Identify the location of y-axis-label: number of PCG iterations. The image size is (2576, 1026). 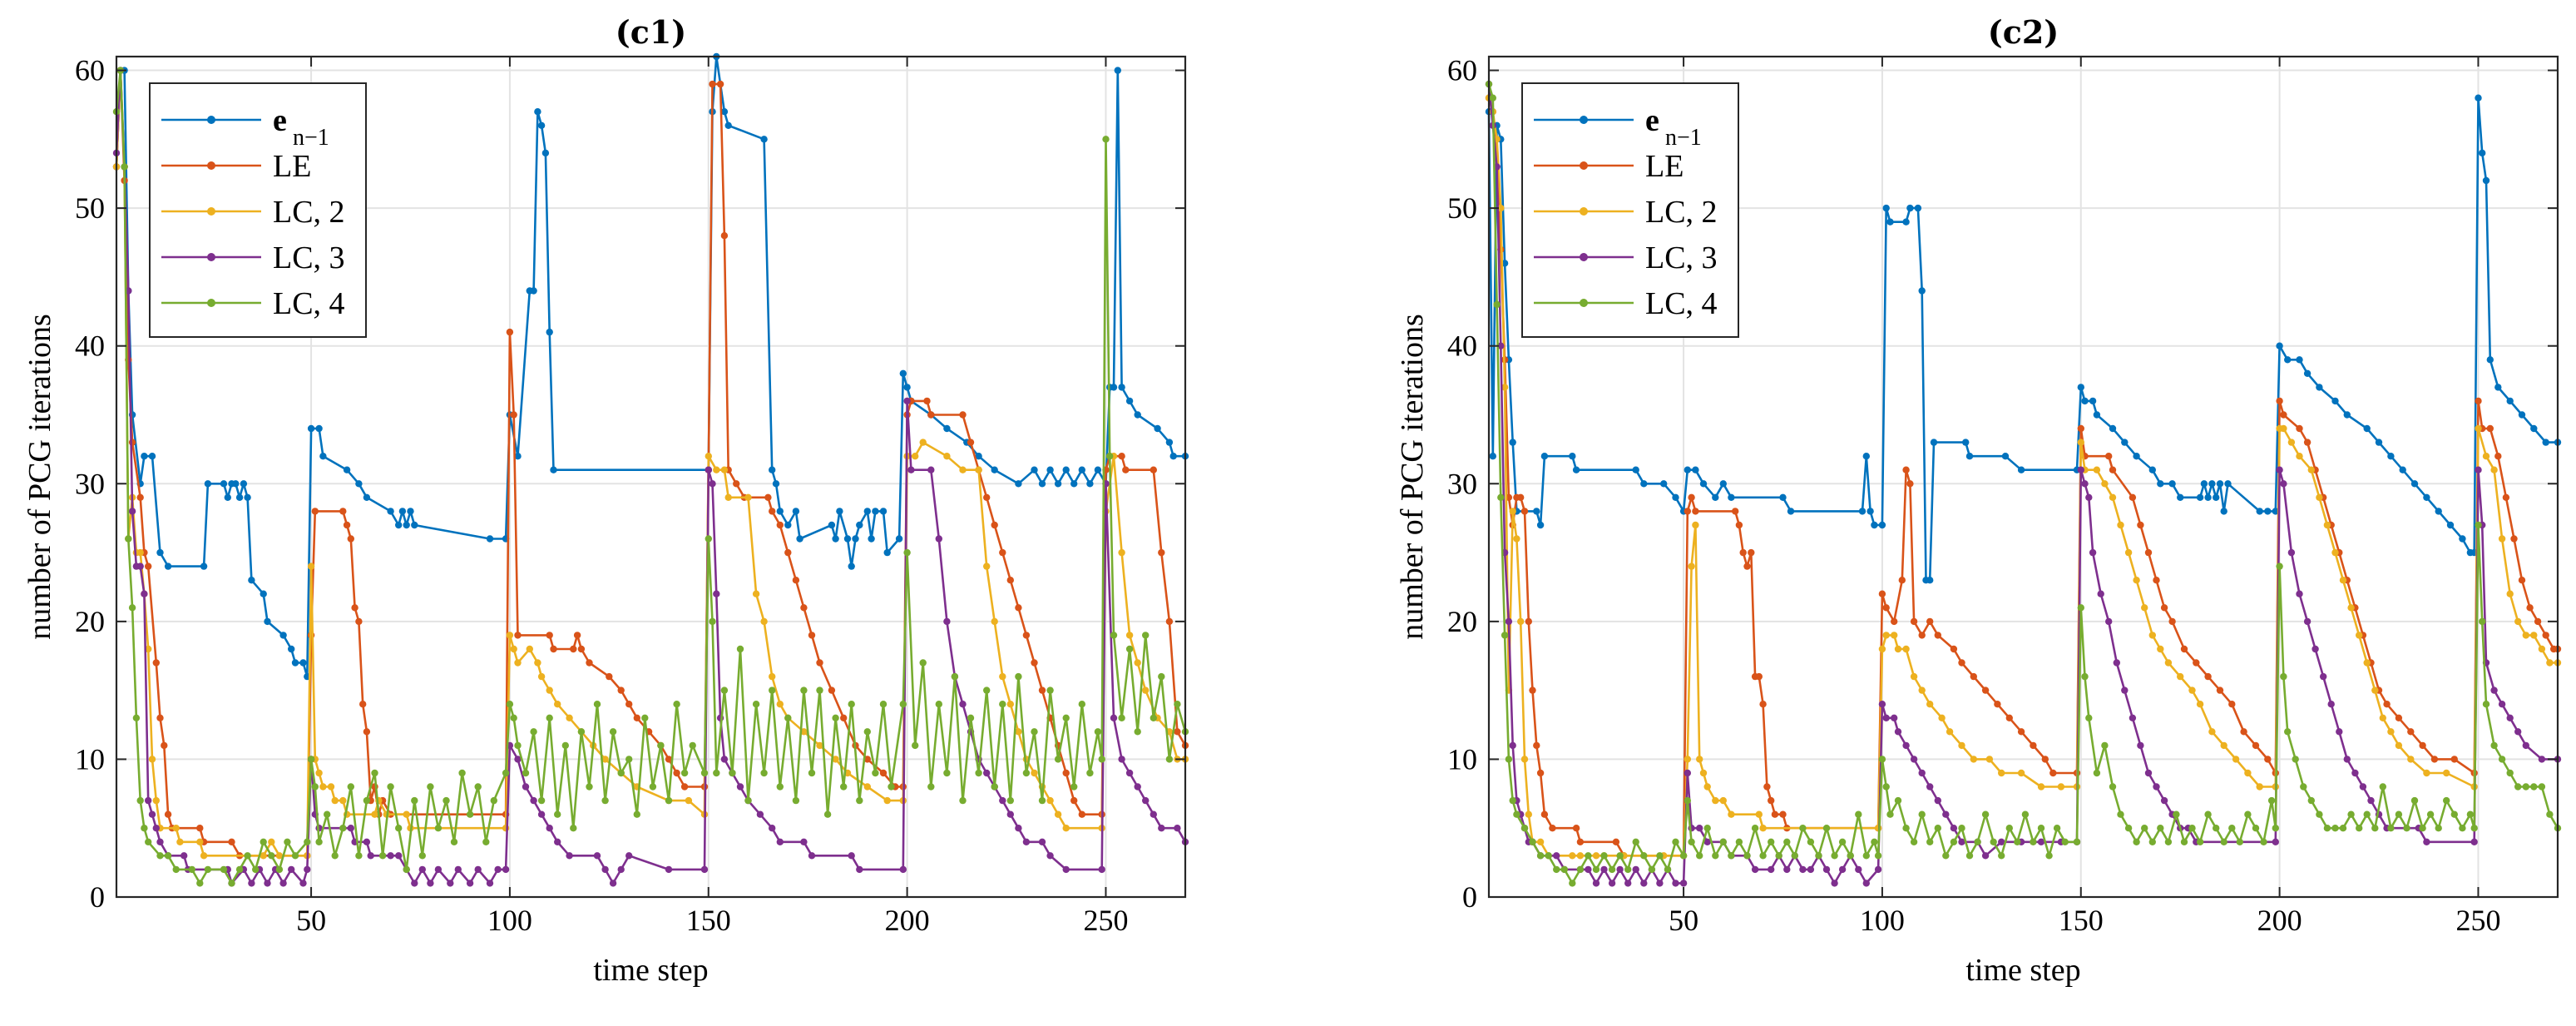
(1412, 477).